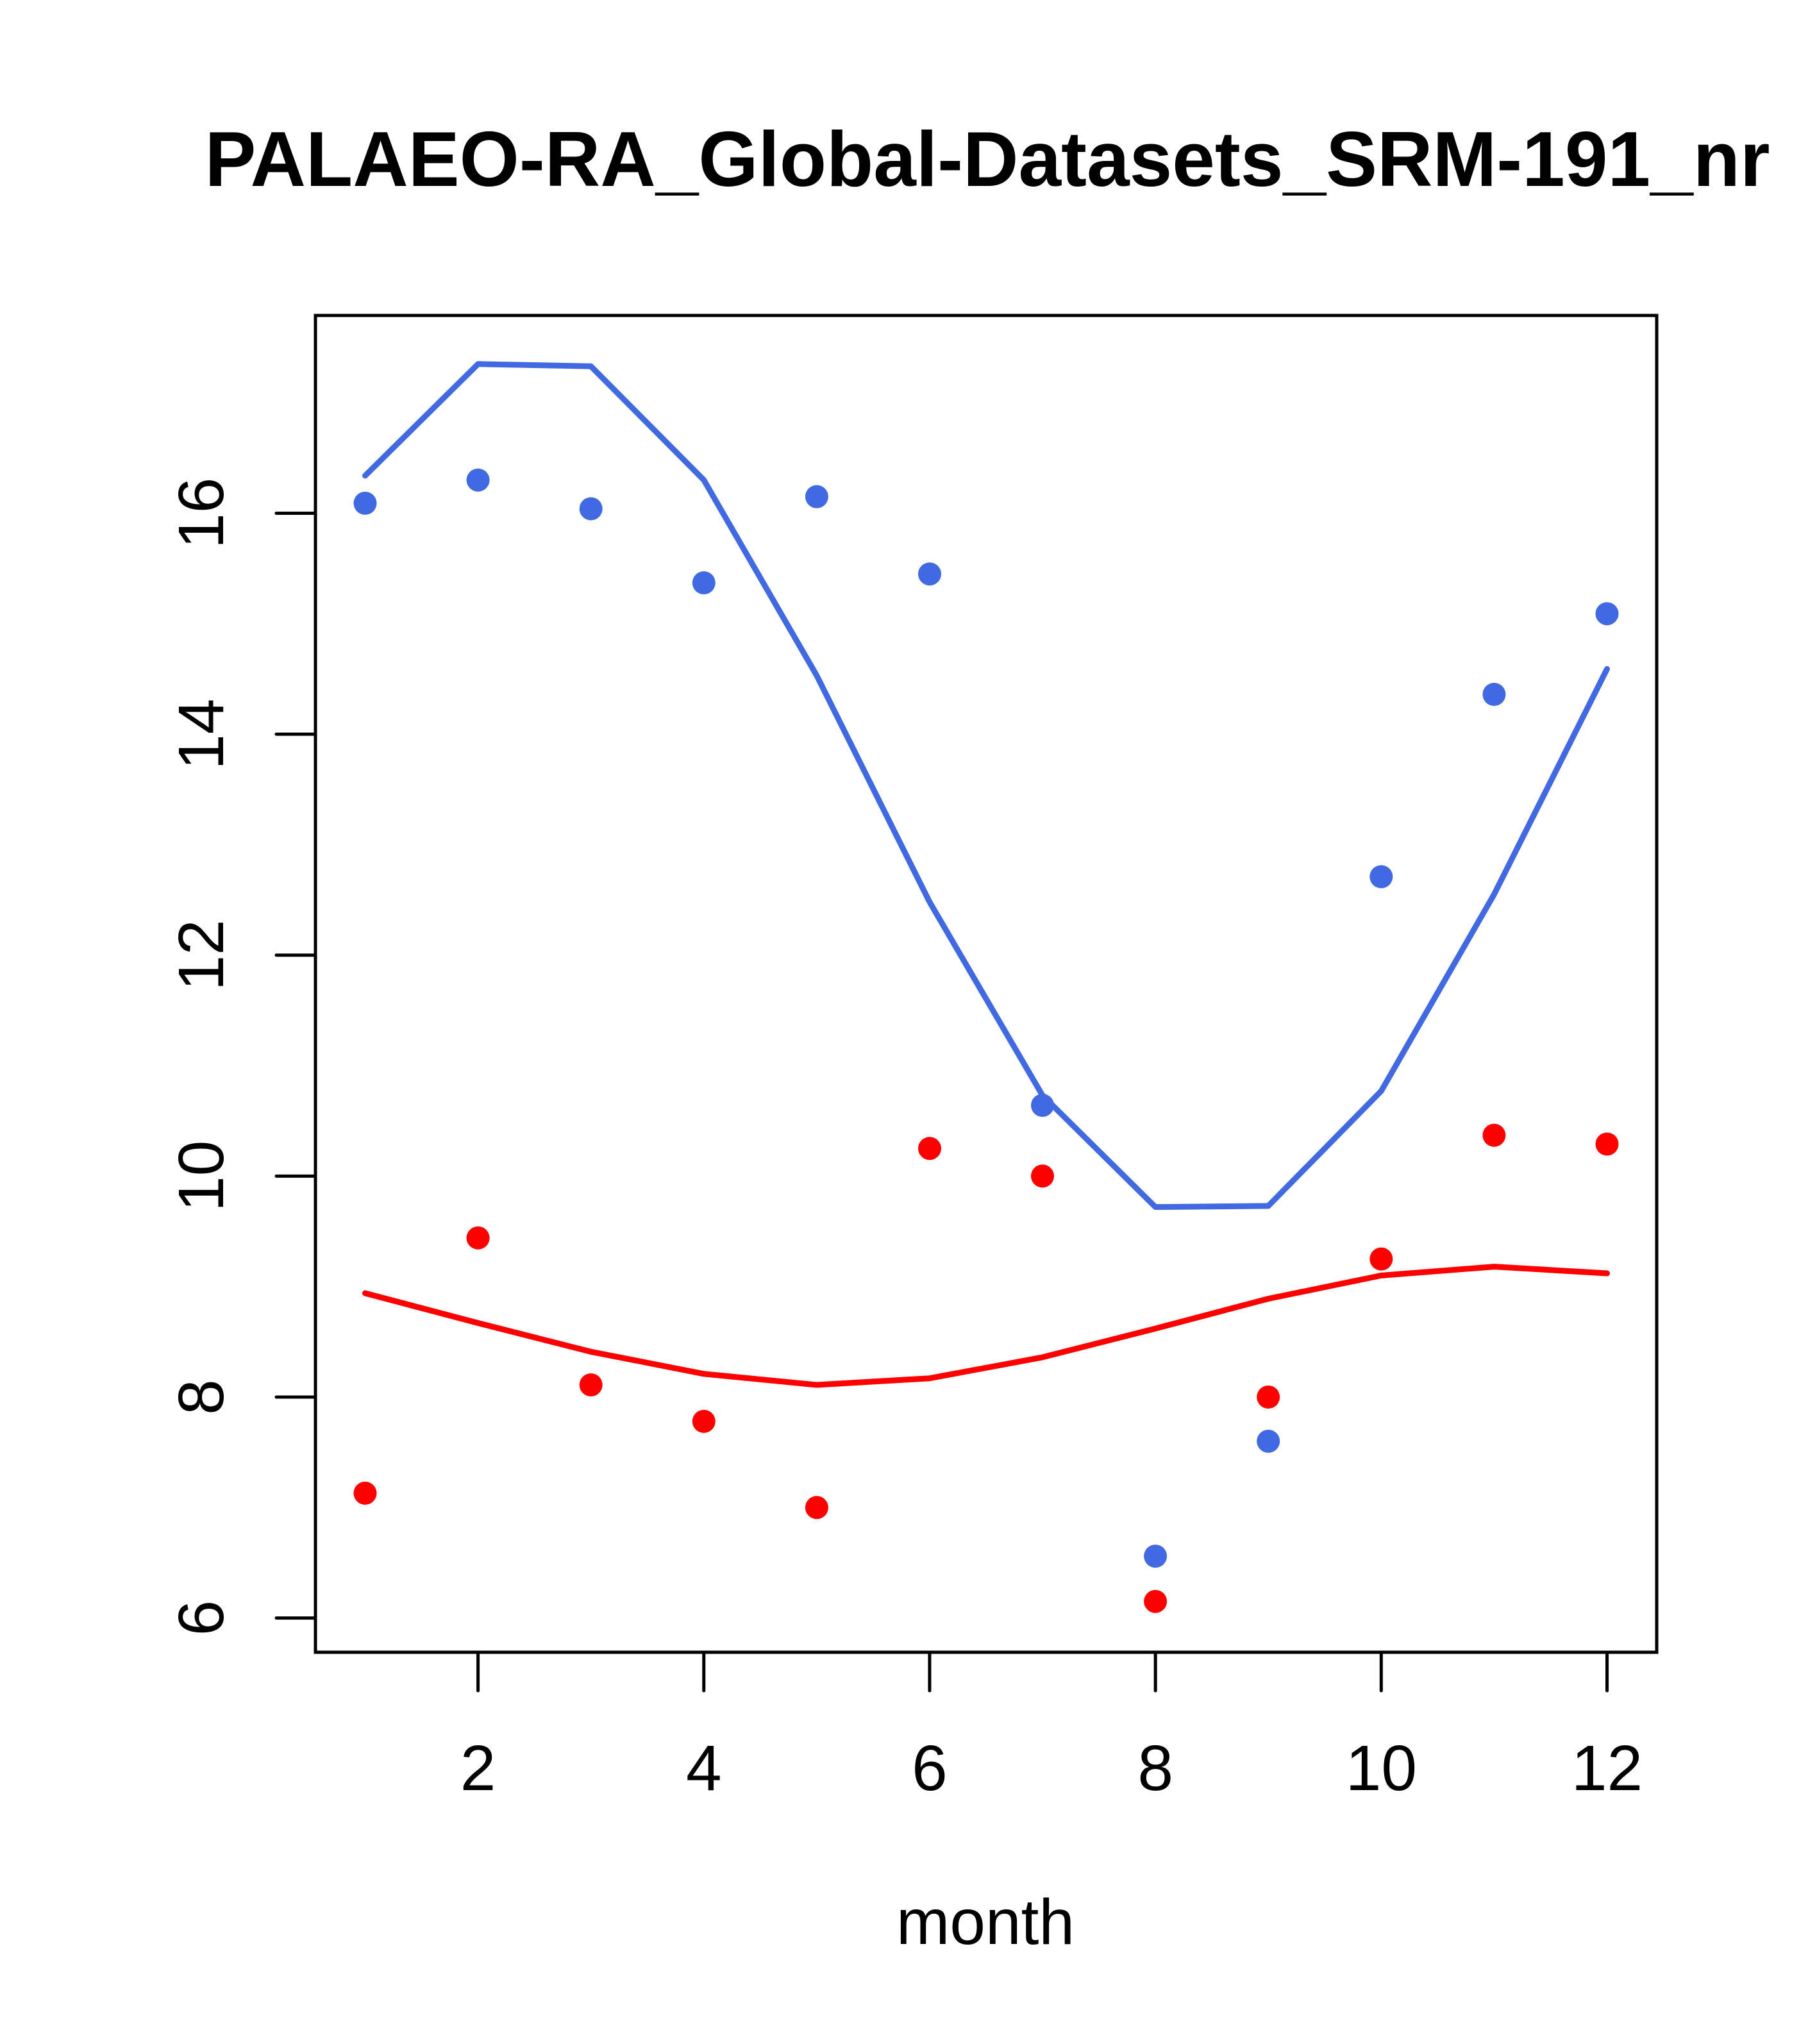  Describe the element at coordinates (241, 1057) in the screenshot. I see `y-axis: 6 8 10 12 14 16` at that location.